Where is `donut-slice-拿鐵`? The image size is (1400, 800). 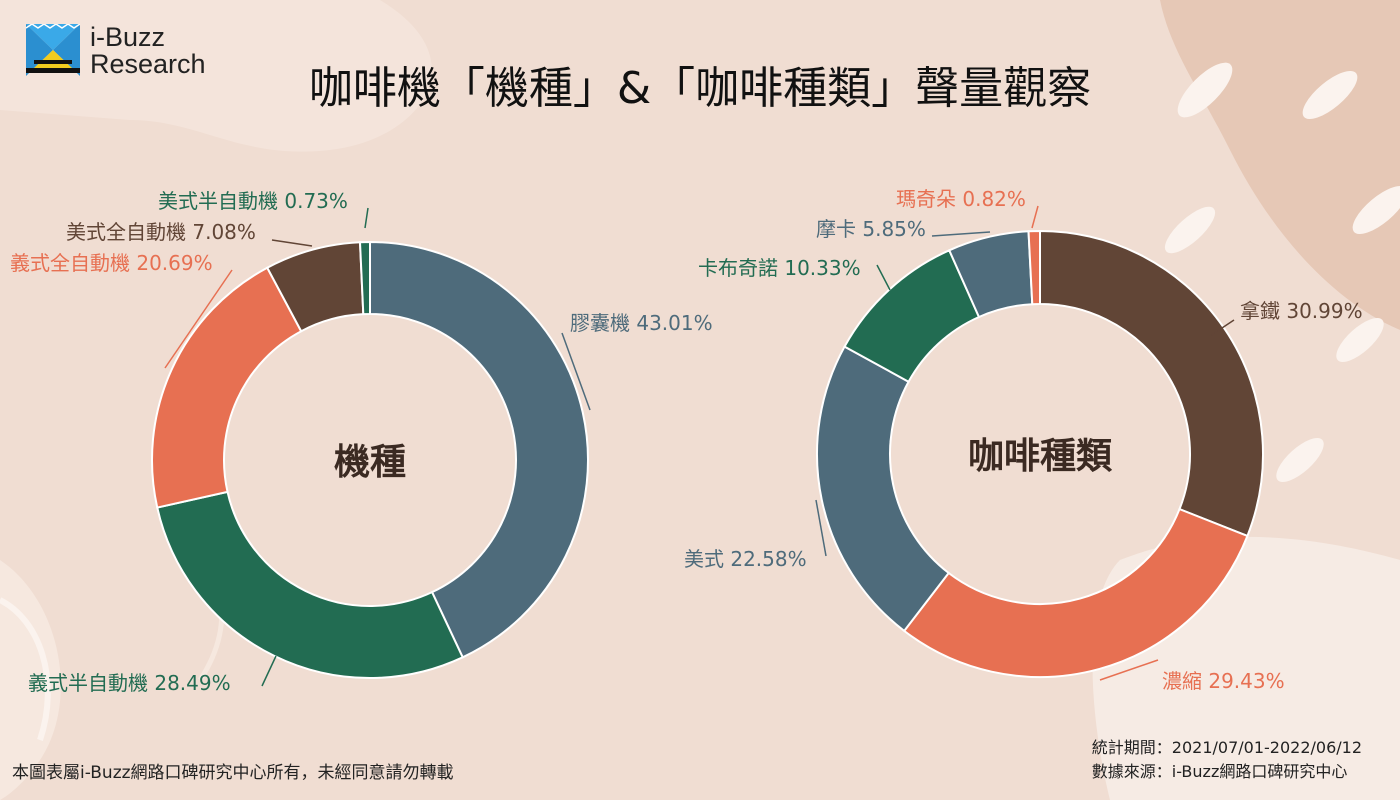 donut-slice-拿鐵 is located at coordinates (1151, 383).